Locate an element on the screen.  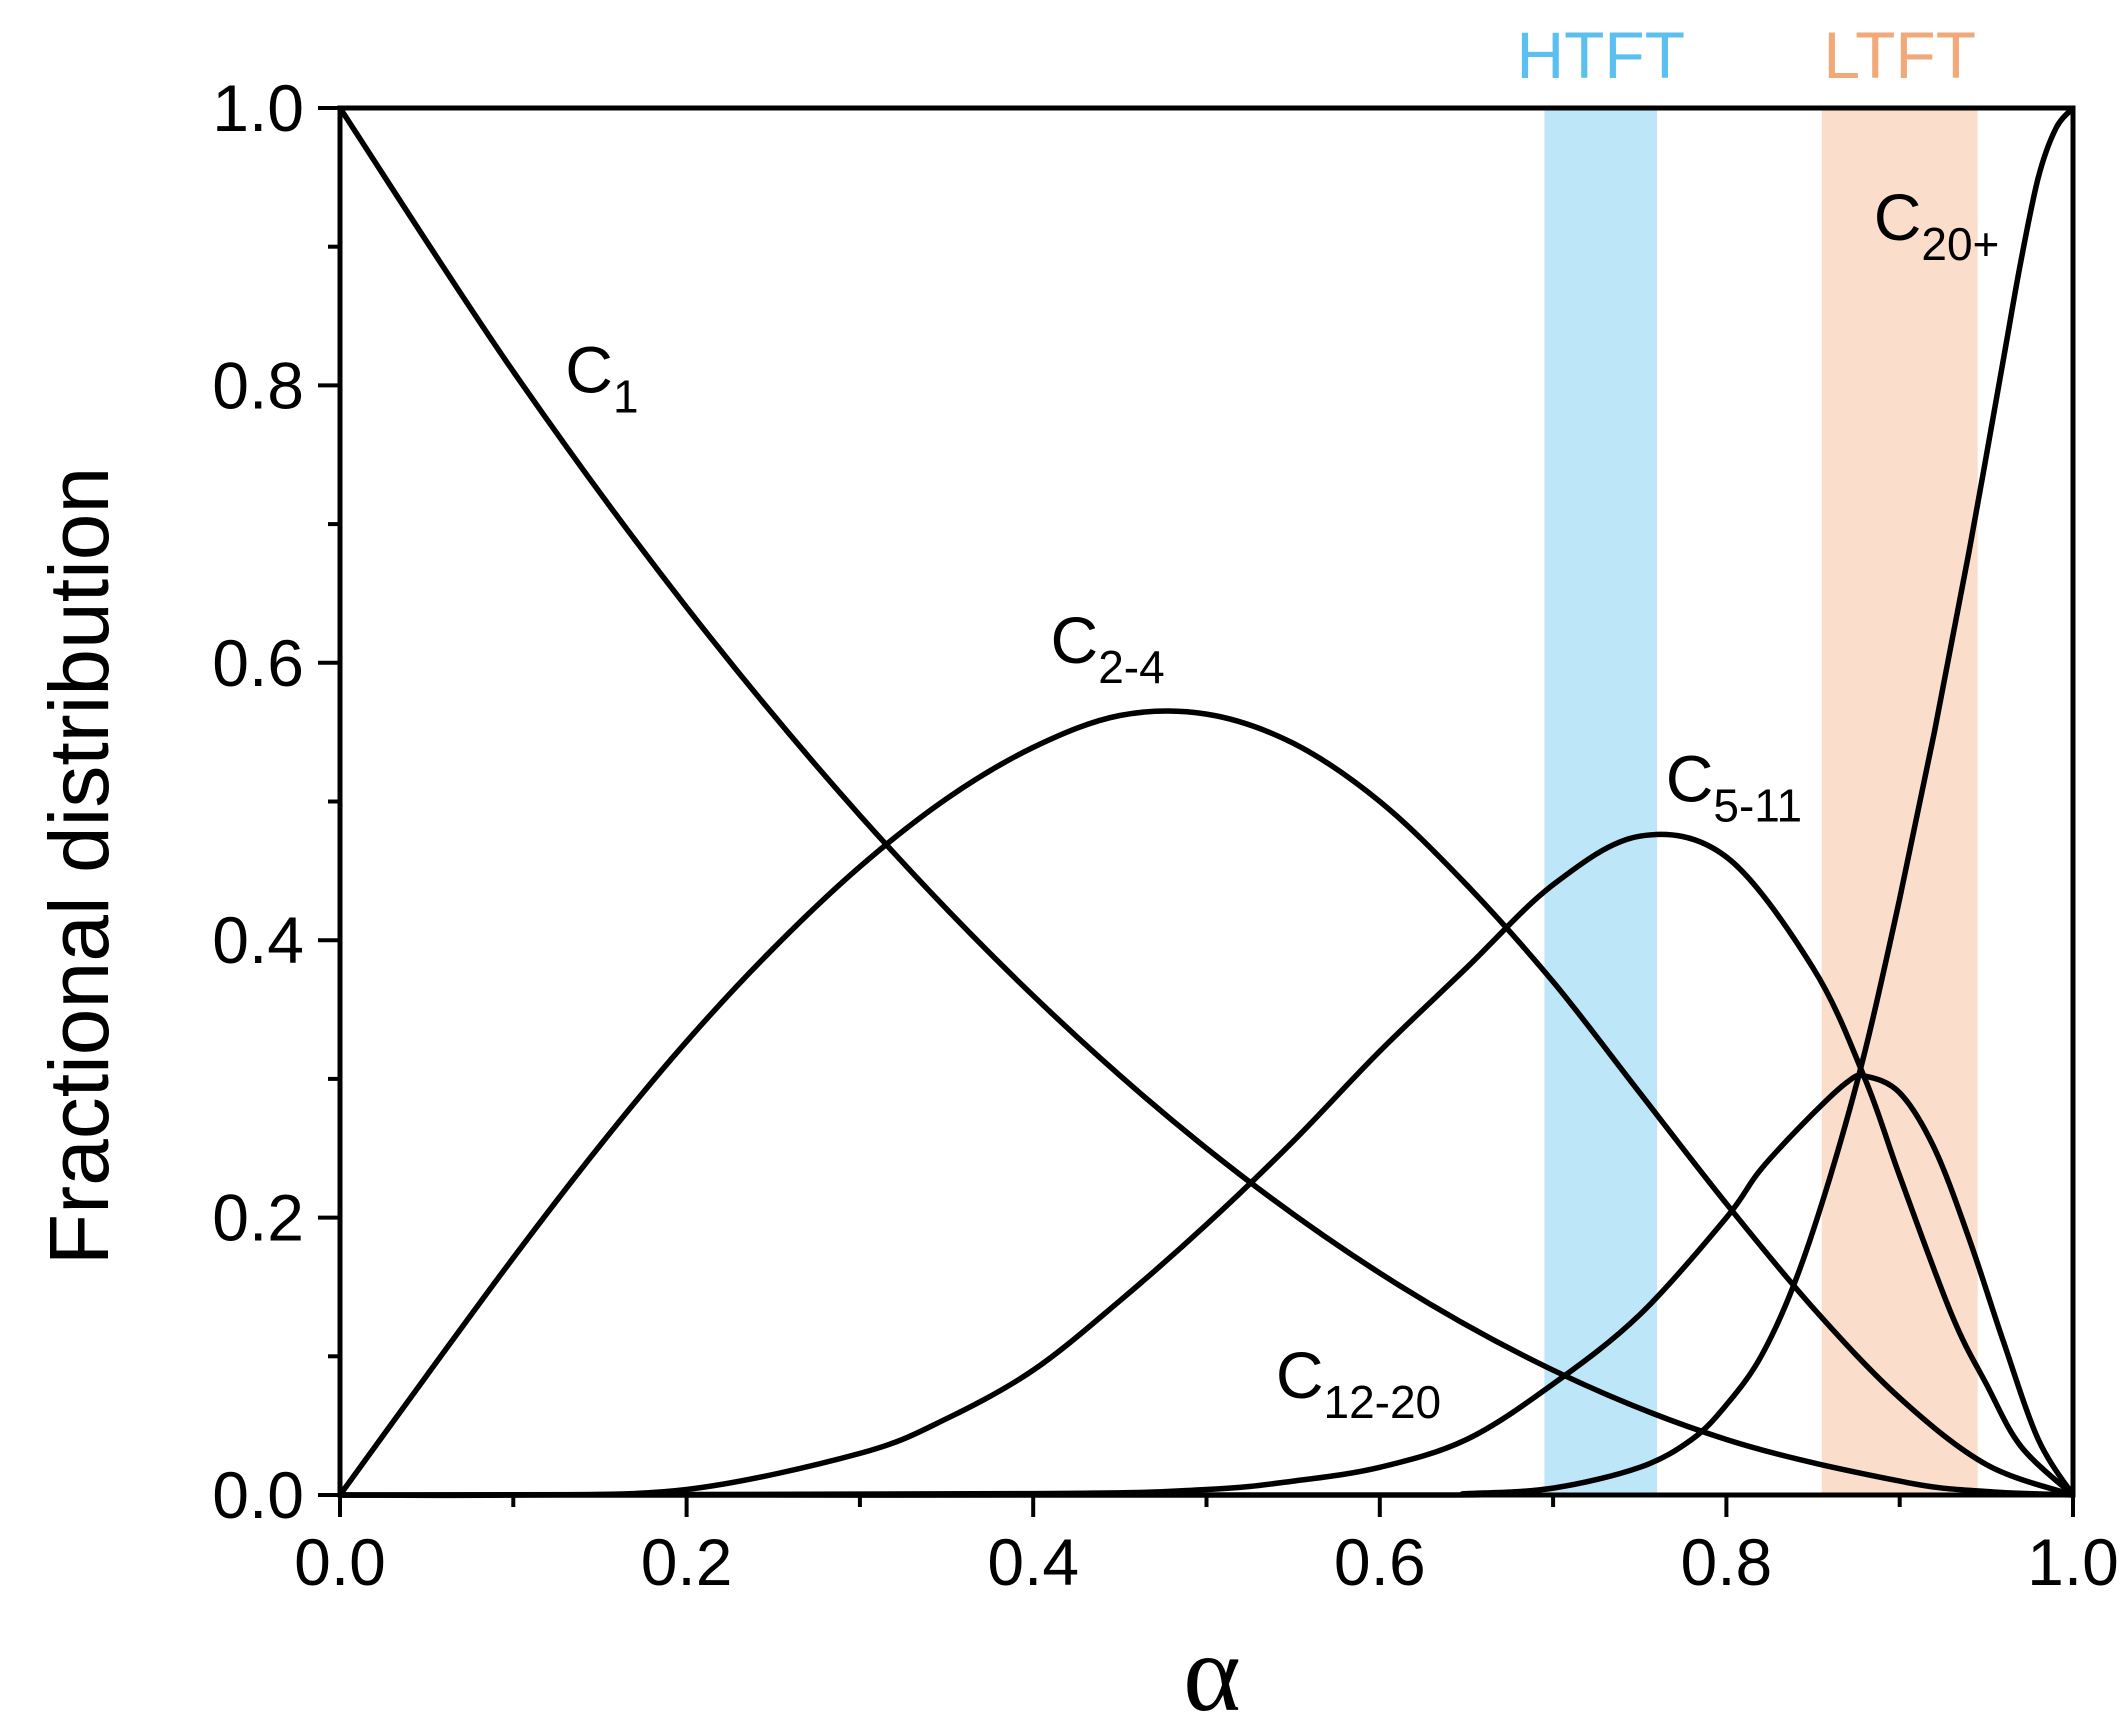
x-tick-label: 0.2 is located at coordinates (687, 1562).